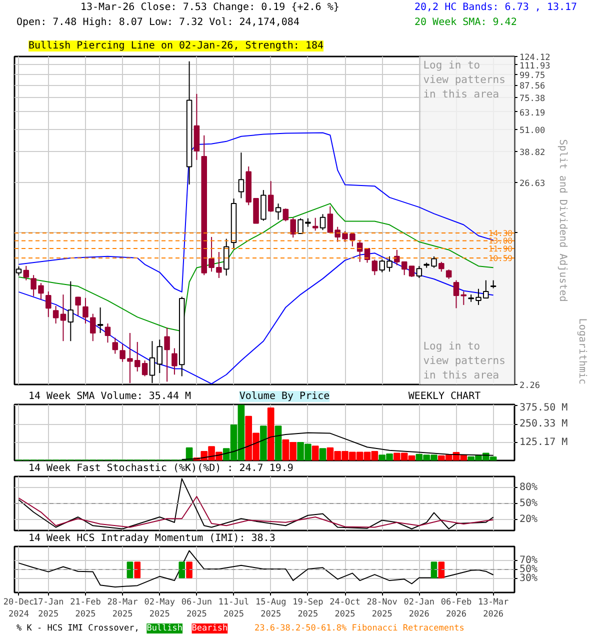 This screenshot has height=640, width=600. I want to click on y-tick-label: 2.26, so click(530, 386).